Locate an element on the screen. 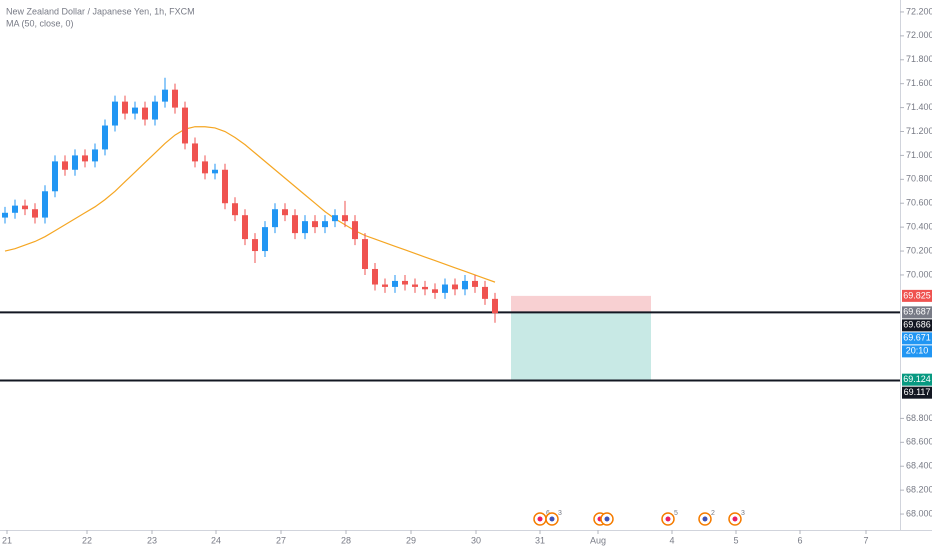  event-count: 6 is located at coordinates (548, 513).